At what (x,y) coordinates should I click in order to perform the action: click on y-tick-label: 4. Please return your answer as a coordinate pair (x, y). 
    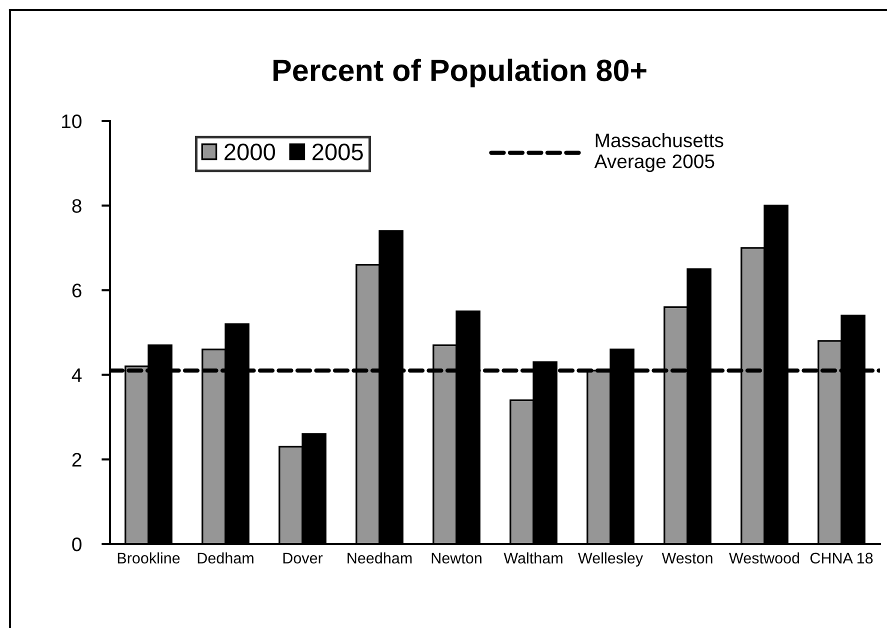
    Looking at the image, I should click on (77, 375).